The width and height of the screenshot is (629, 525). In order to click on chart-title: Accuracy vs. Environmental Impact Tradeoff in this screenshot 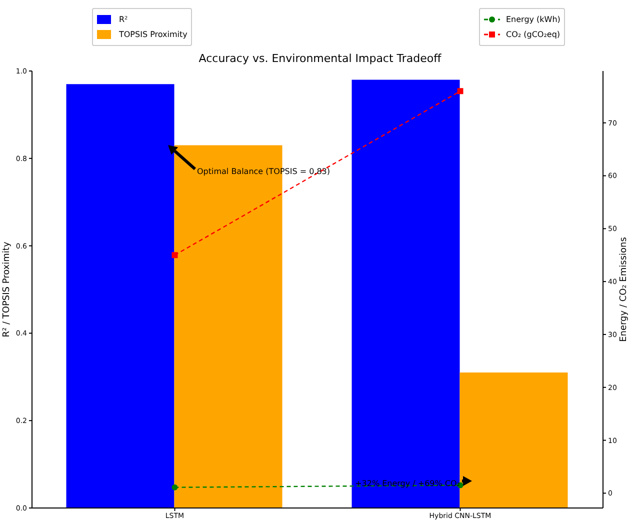, I will do `click(320, 58)`.